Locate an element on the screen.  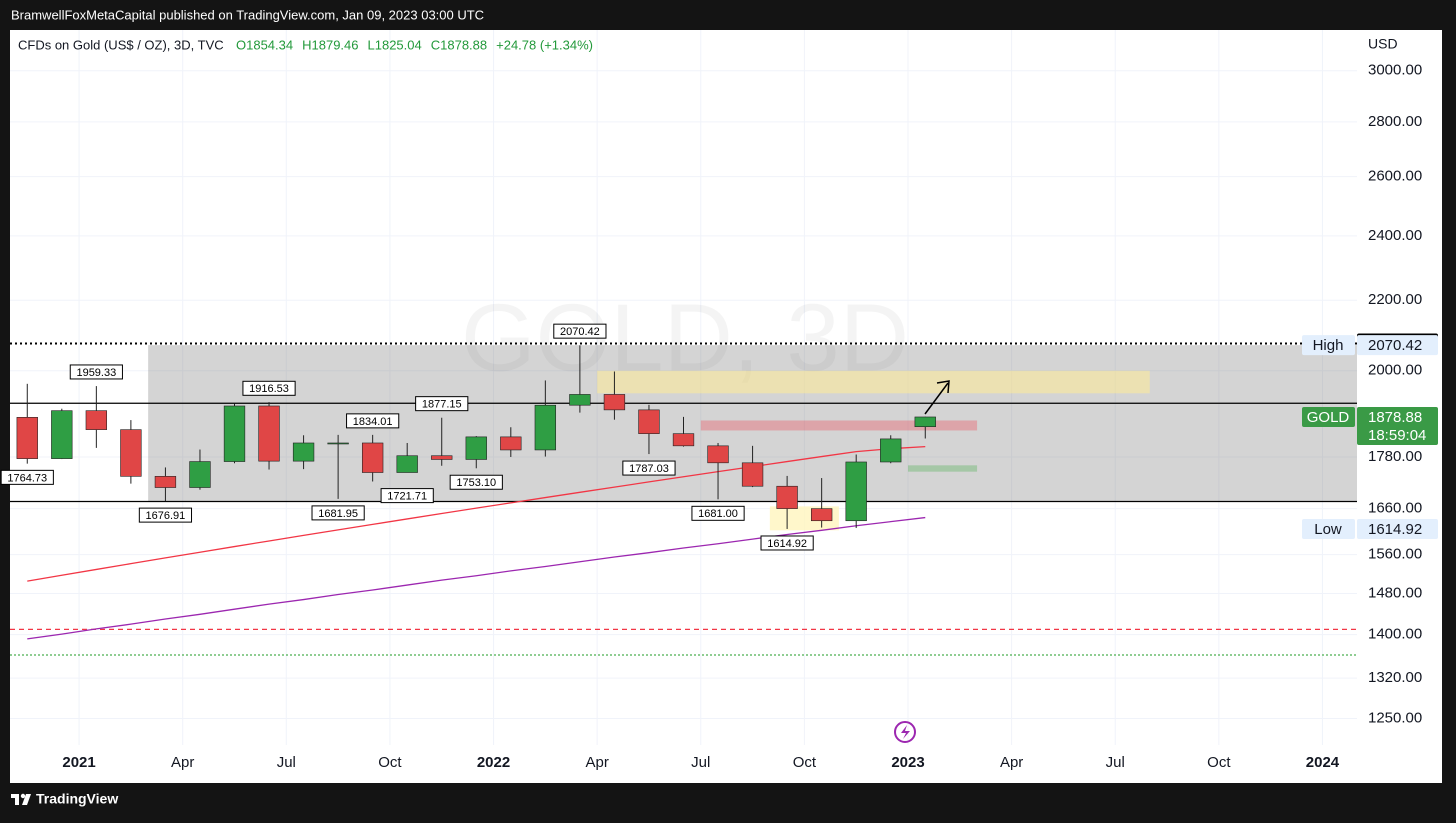
ohlc-value: C1878.88 is located at coordinates (459, 44).